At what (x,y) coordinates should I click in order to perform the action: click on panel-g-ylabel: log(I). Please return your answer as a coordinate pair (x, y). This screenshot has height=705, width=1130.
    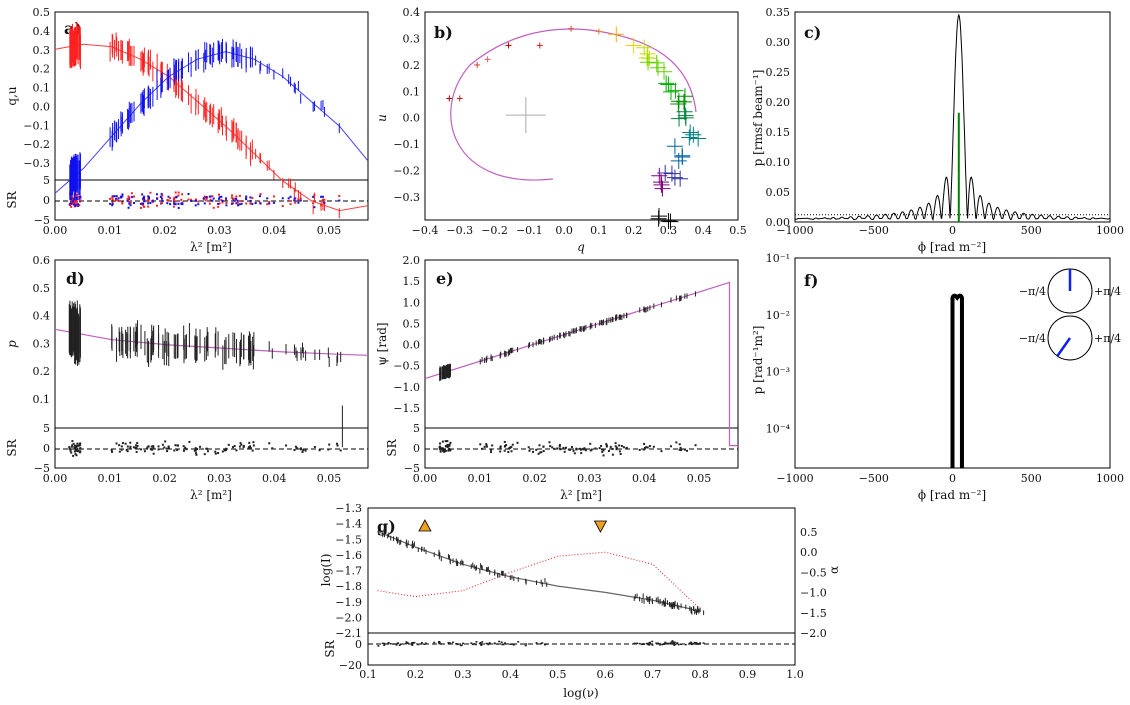
    Looking at the image, I should click on (326, 570).